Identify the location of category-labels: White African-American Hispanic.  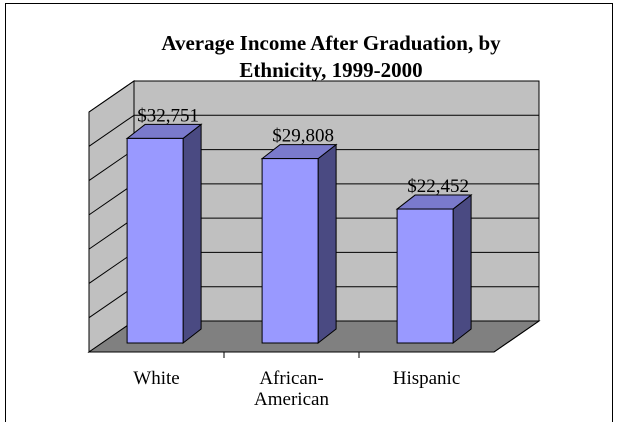
(296, 389).